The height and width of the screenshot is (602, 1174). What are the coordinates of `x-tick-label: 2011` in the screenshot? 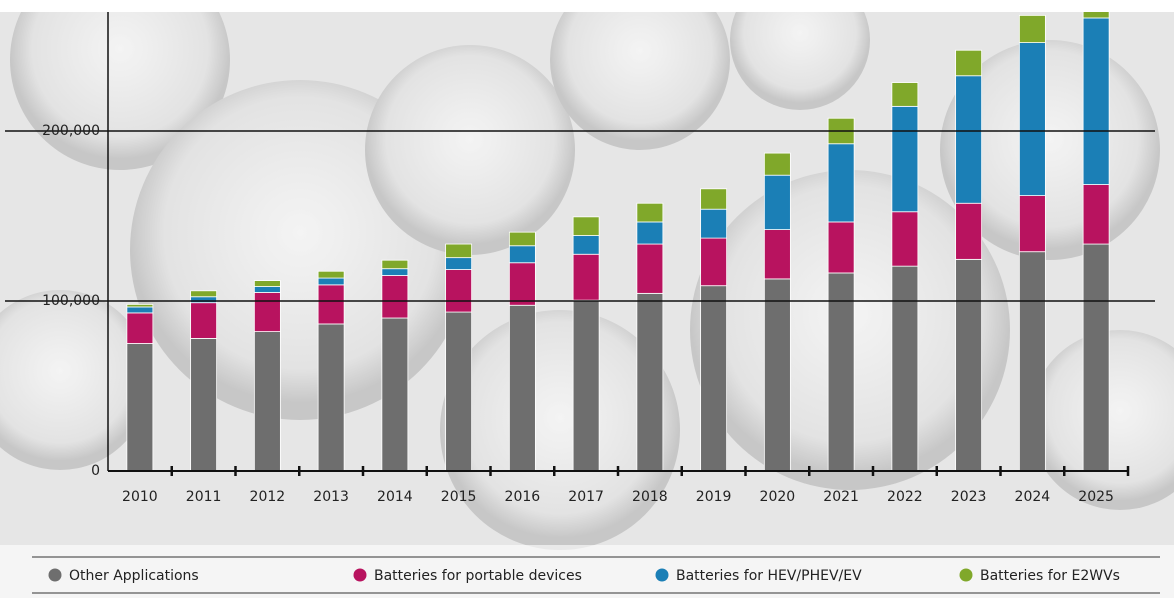 It's located at (204, 497).